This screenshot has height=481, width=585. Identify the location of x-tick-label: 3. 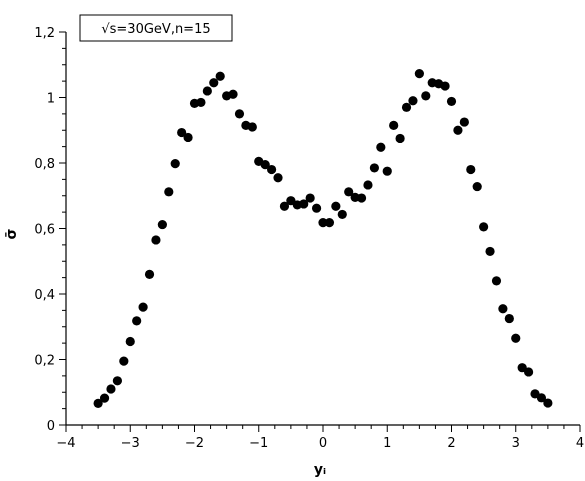
(516, 443).